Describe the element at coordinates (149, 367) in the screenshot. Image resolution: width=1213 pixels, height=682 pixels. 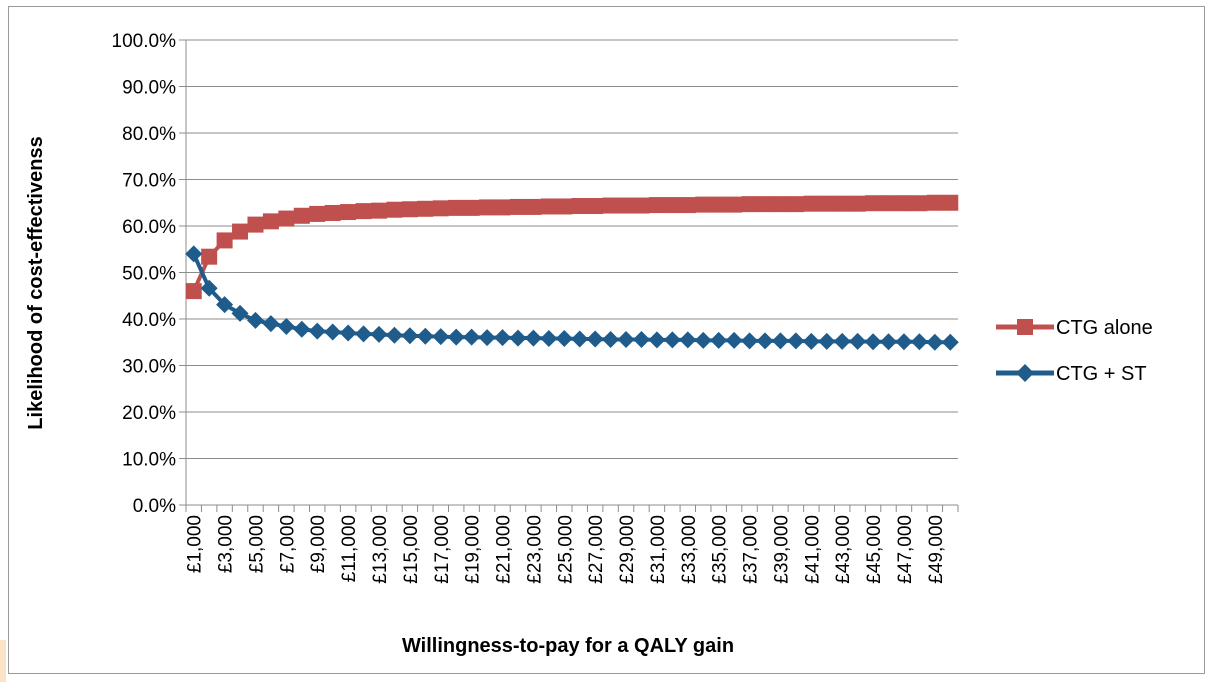
I see `y-tick-label: 30.0%` at that location.